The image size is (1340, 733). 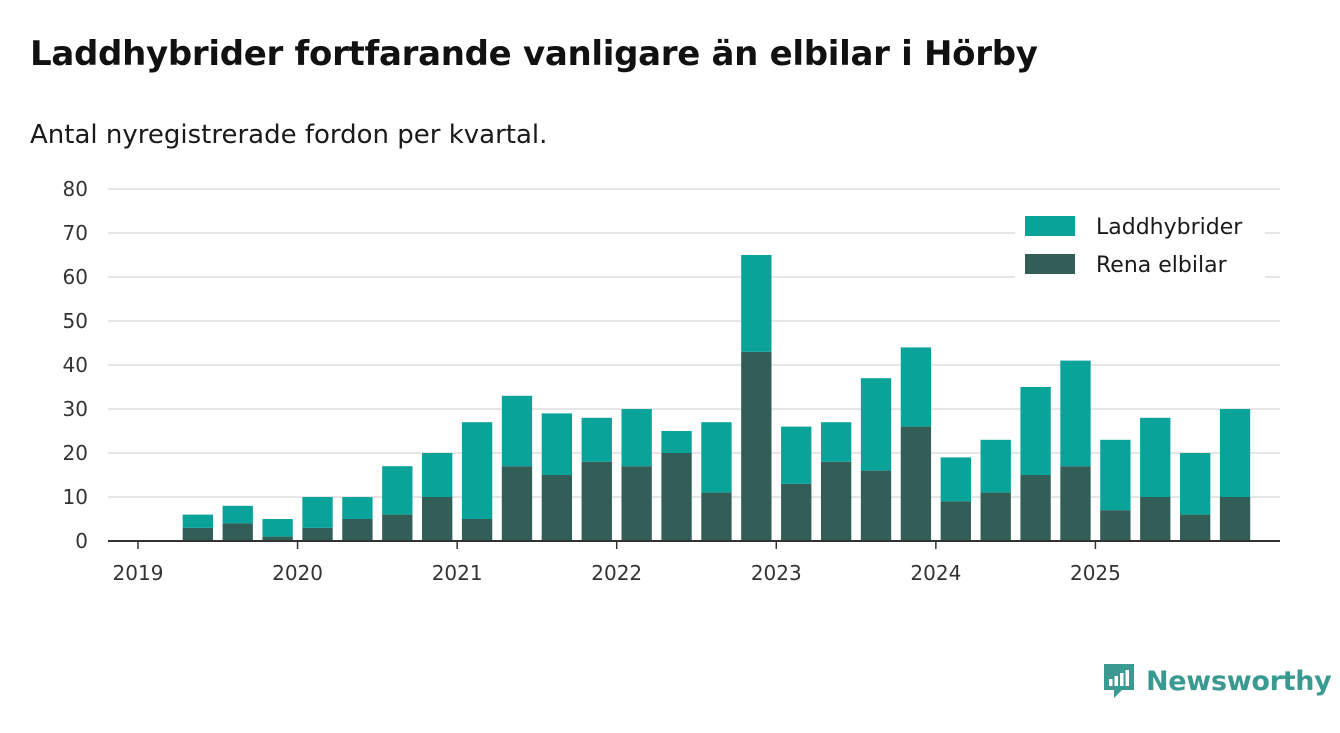 What do you see at coordinates (289, 135) in the screenshot?
I see `chart-subtitle: Antal nyregistrerade fordon per kvartal.` at bounding box center [289, 135].